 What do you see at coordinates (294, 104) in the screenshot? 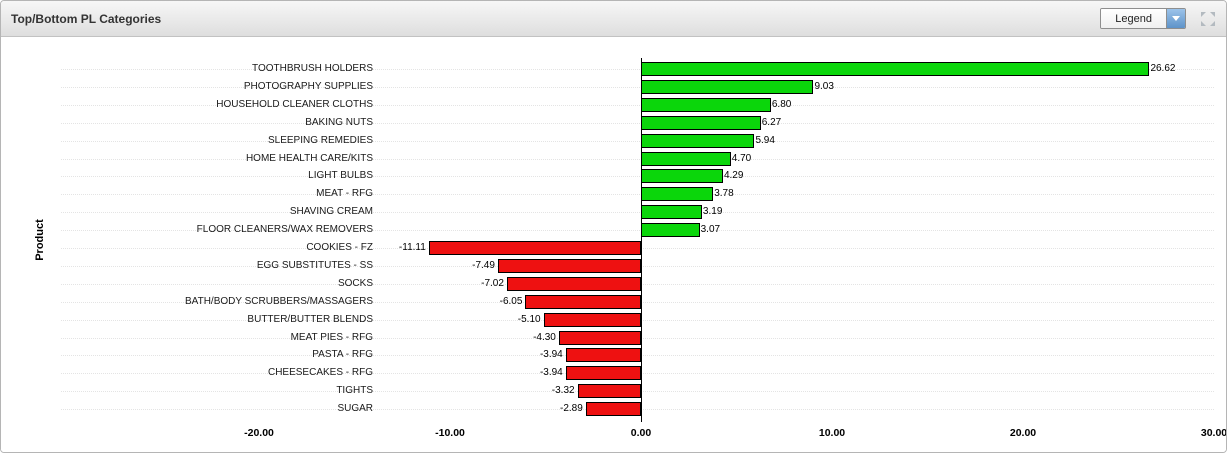
I see `category-label: HOUSEHOLD CLEANER CLOTHS` at bounding box center [294, 104].